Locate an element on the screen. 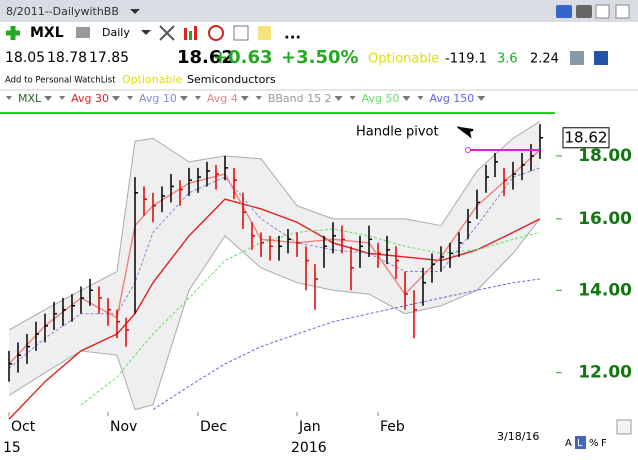  price-box-label: 18.62 is located at coordinates (586, 137).